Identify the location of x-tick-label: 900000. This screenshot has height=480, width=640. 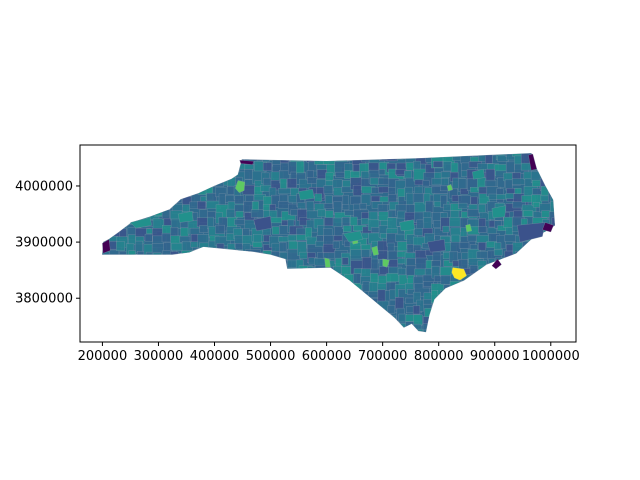
(495, 356).